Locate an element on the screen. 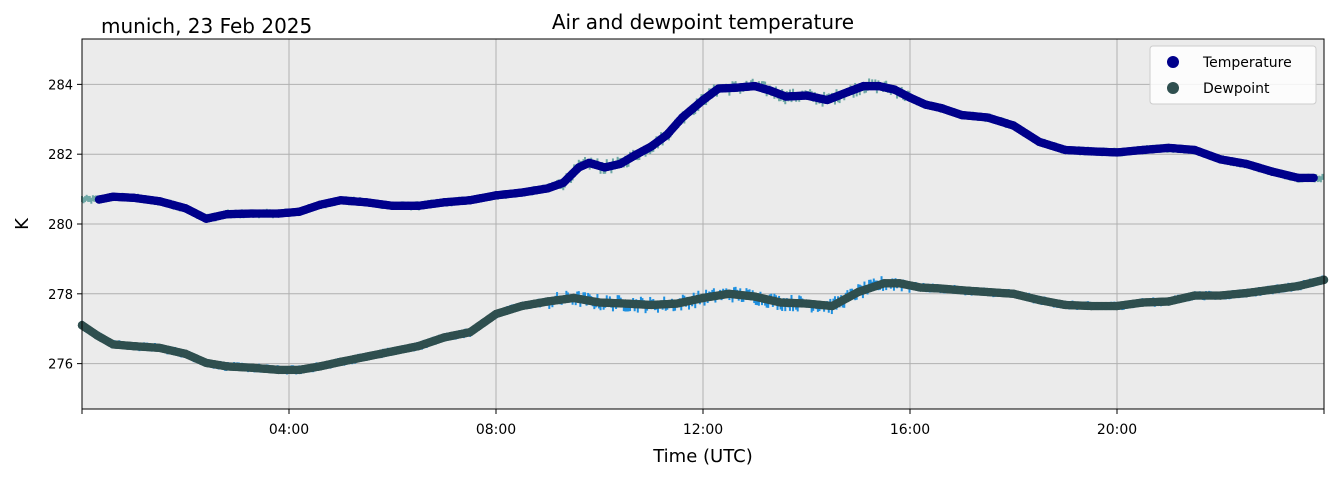 The width and height of the screenshot is (1335, 478). y-axis: 276 278 280 282 284 is located at coordinates (65, 225).